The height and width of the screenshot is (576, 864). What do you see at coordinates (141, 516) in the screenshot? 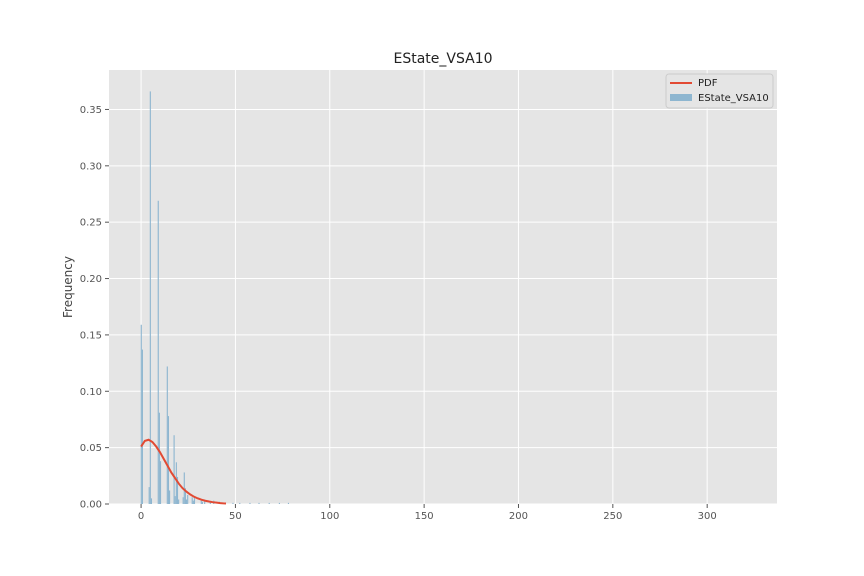
I see `x-tick-label: 0` at bounding box center [141, 516].